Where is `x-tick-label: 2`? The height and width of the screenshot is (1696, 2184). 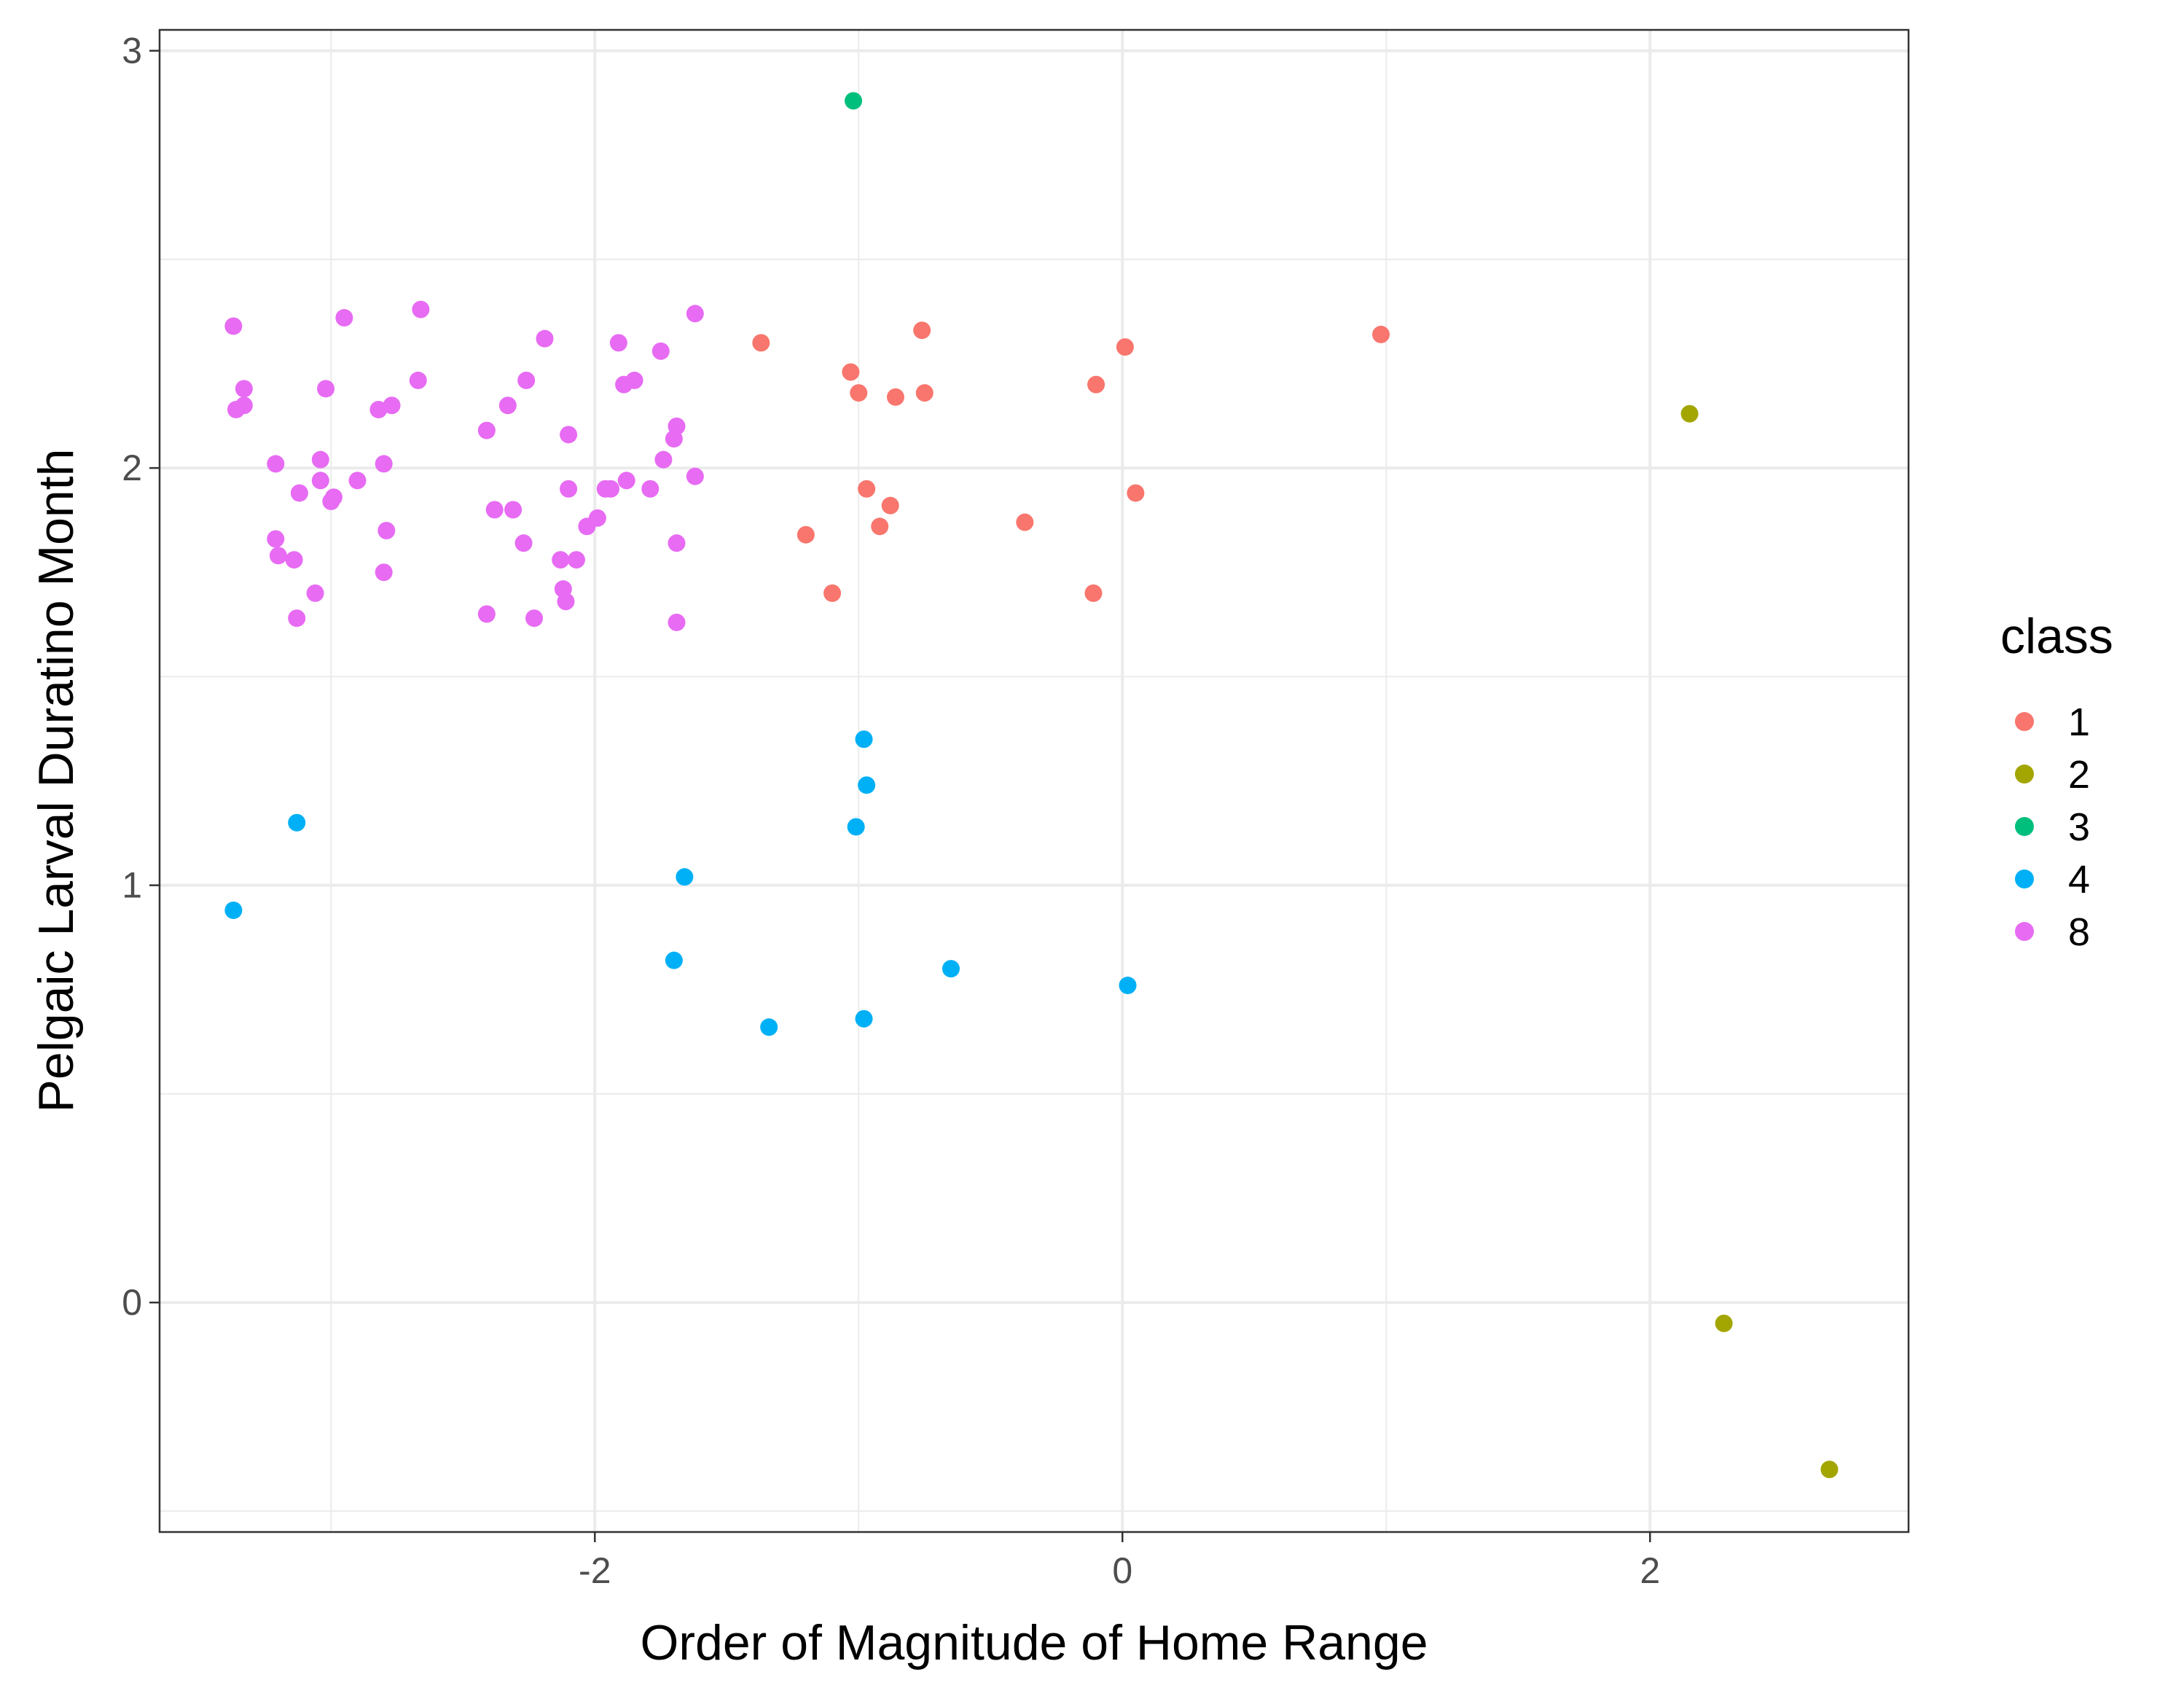
x-tick-label: 2 is located at coordinates (1650, 1571).